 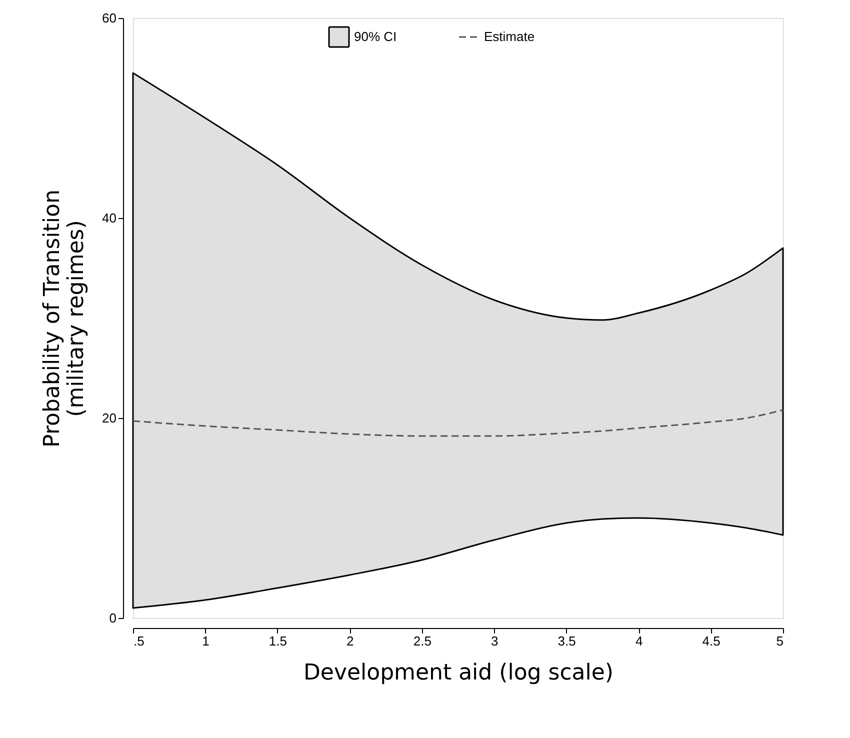 I want to click on x-tick-label: 3, so click(x=494, y=641).